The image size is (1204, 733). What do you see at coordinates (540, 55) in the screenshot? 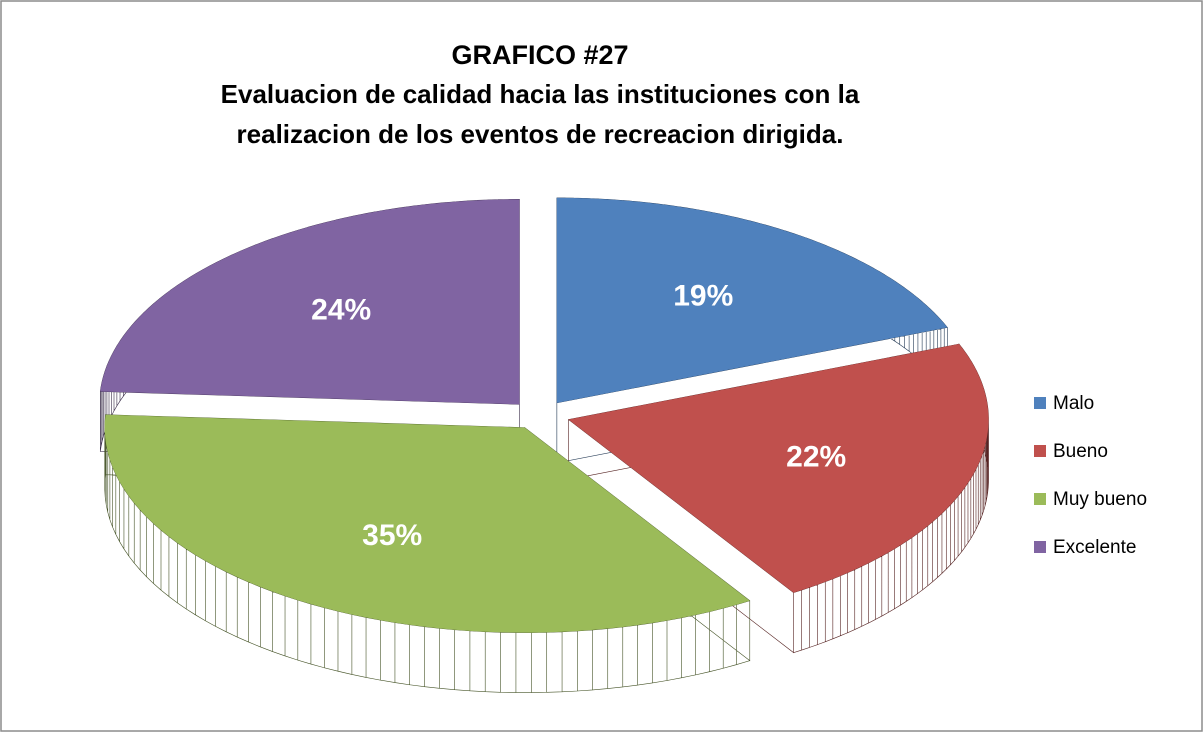
I see `chart-title: GRAFICO #27` at bounding box center [540, 55].